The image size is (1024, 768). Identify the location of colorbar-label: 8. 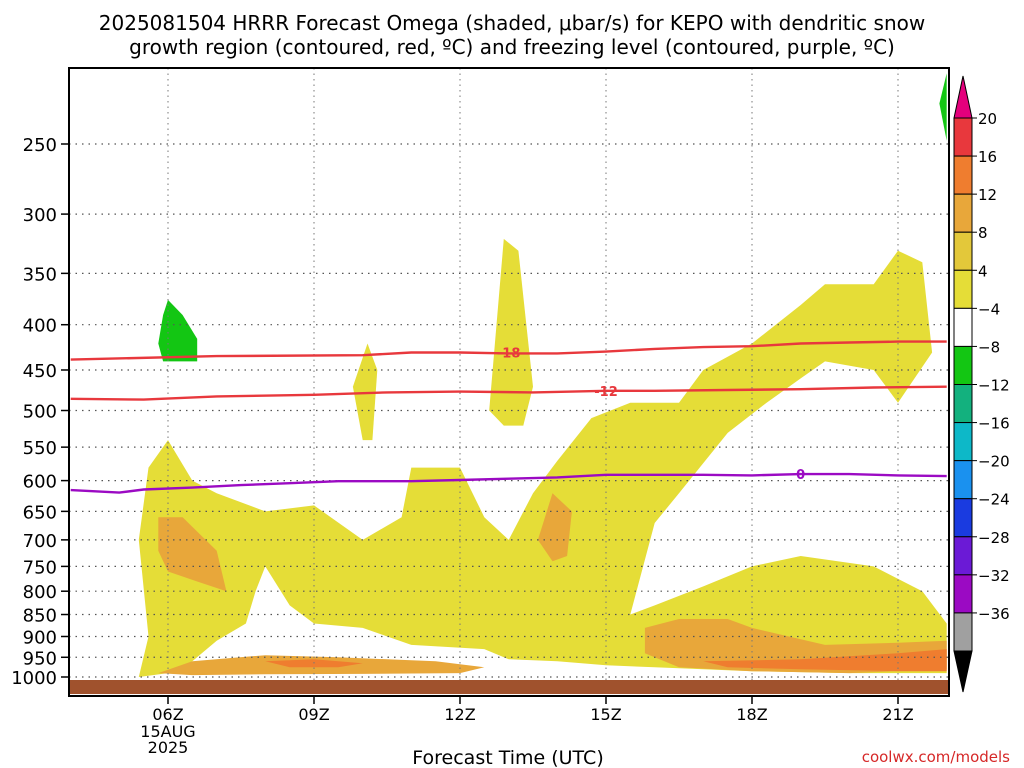
(983, 233).